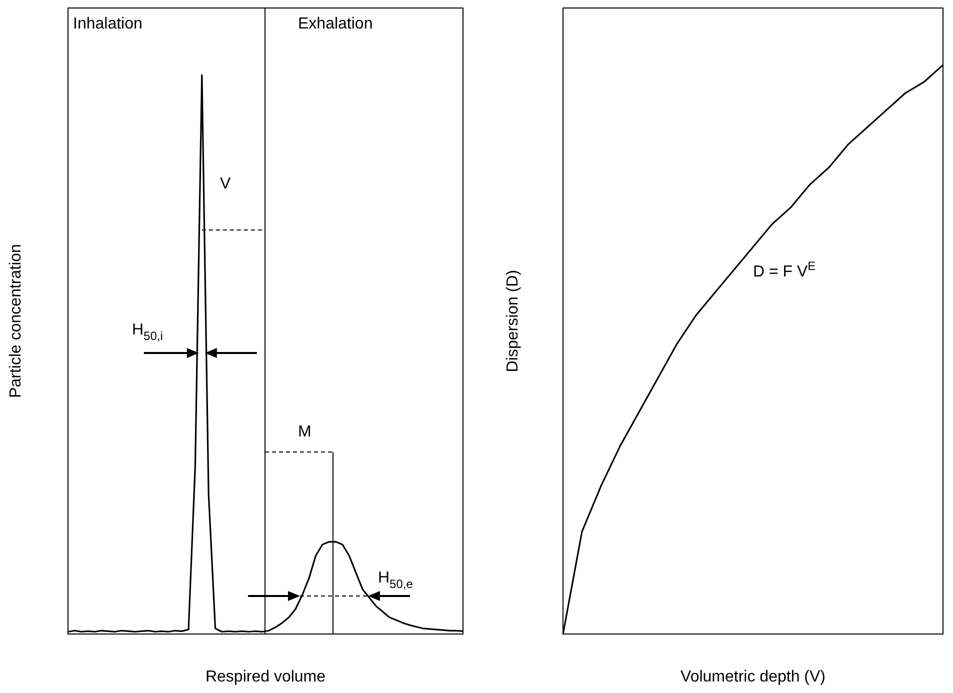  What do you see at coordinates (753, 677) in the screenshot?
I see `x-axis-title: Volumetric depth (V)` at bounding box center [753, 677].